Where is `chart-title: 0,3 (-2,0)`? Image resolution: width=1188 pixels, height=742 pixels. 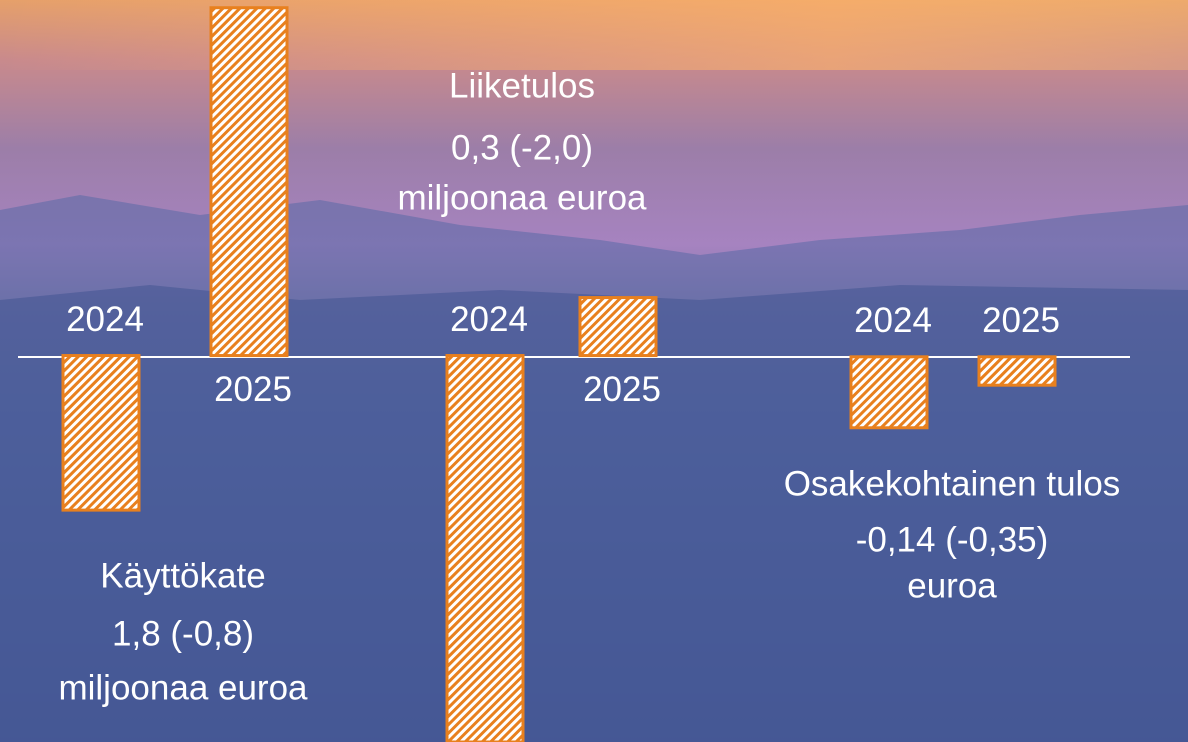
chart-title: 0,3 (-2,0) is located at coordinates (522, 147).